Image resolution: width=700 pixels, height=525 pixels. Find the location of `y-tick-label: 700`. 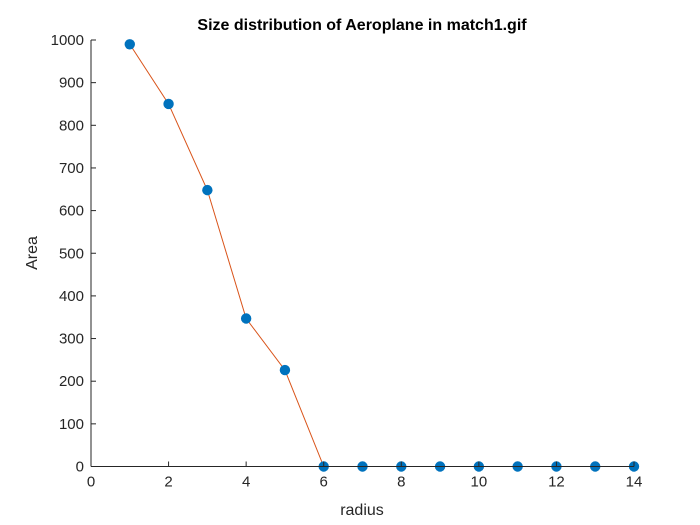

y-tick-label: 700 is located at coordinates (71, 168).